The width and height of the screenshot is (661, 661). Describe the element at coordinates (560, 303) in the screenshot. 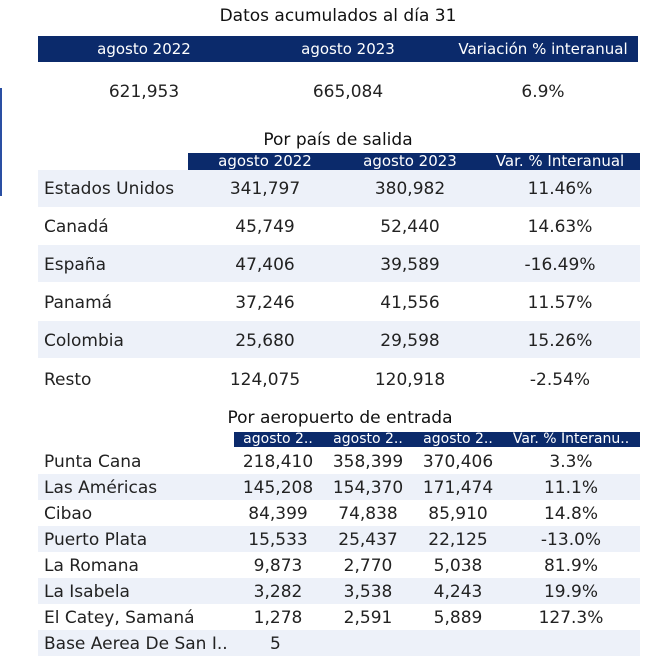

I see `country-value-variation: 11.57%` at that location.